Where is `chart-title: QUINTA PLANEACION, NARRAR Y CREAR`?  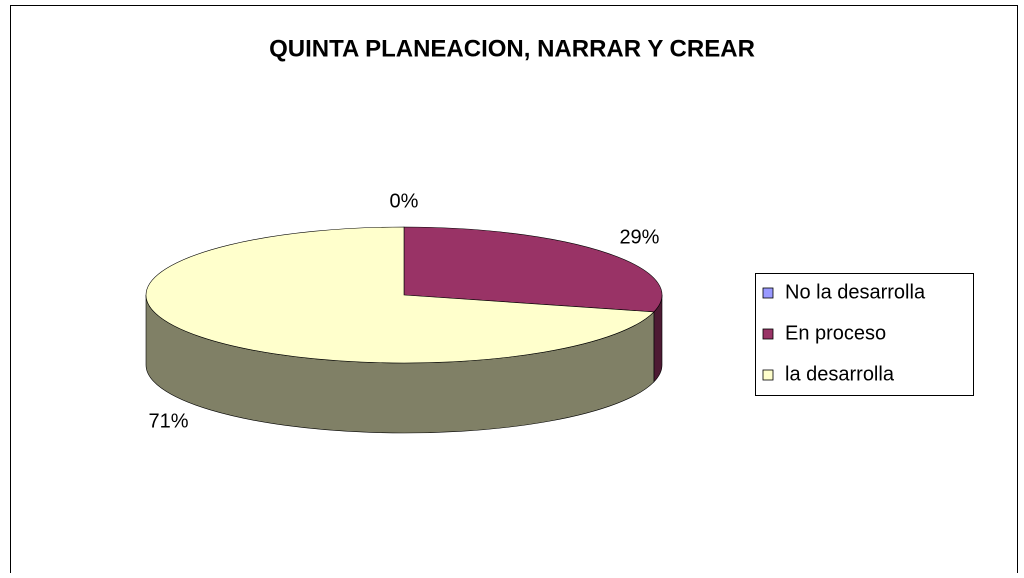 chart-title: QUINTA PLANEACION, NARRAR Y CREAR is located at coordinates (512, 48).